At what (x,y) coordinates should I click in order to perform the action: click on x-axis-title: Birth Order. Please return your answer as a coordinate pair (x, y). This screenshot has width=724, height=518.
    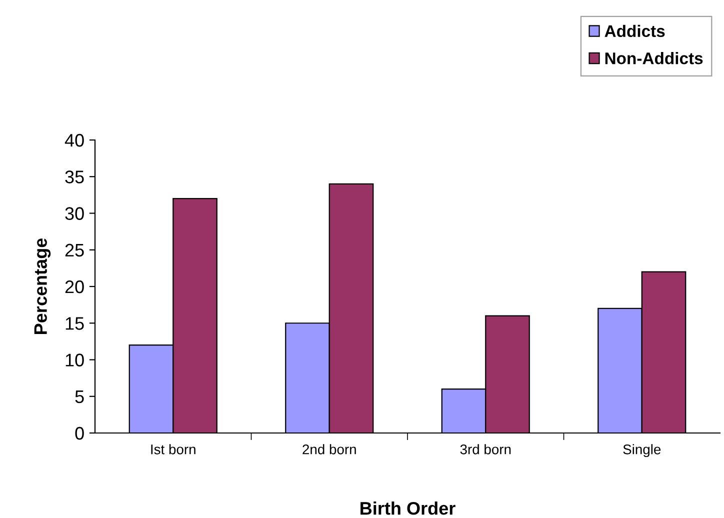
    Looking at the image, I should click on (408, 508).